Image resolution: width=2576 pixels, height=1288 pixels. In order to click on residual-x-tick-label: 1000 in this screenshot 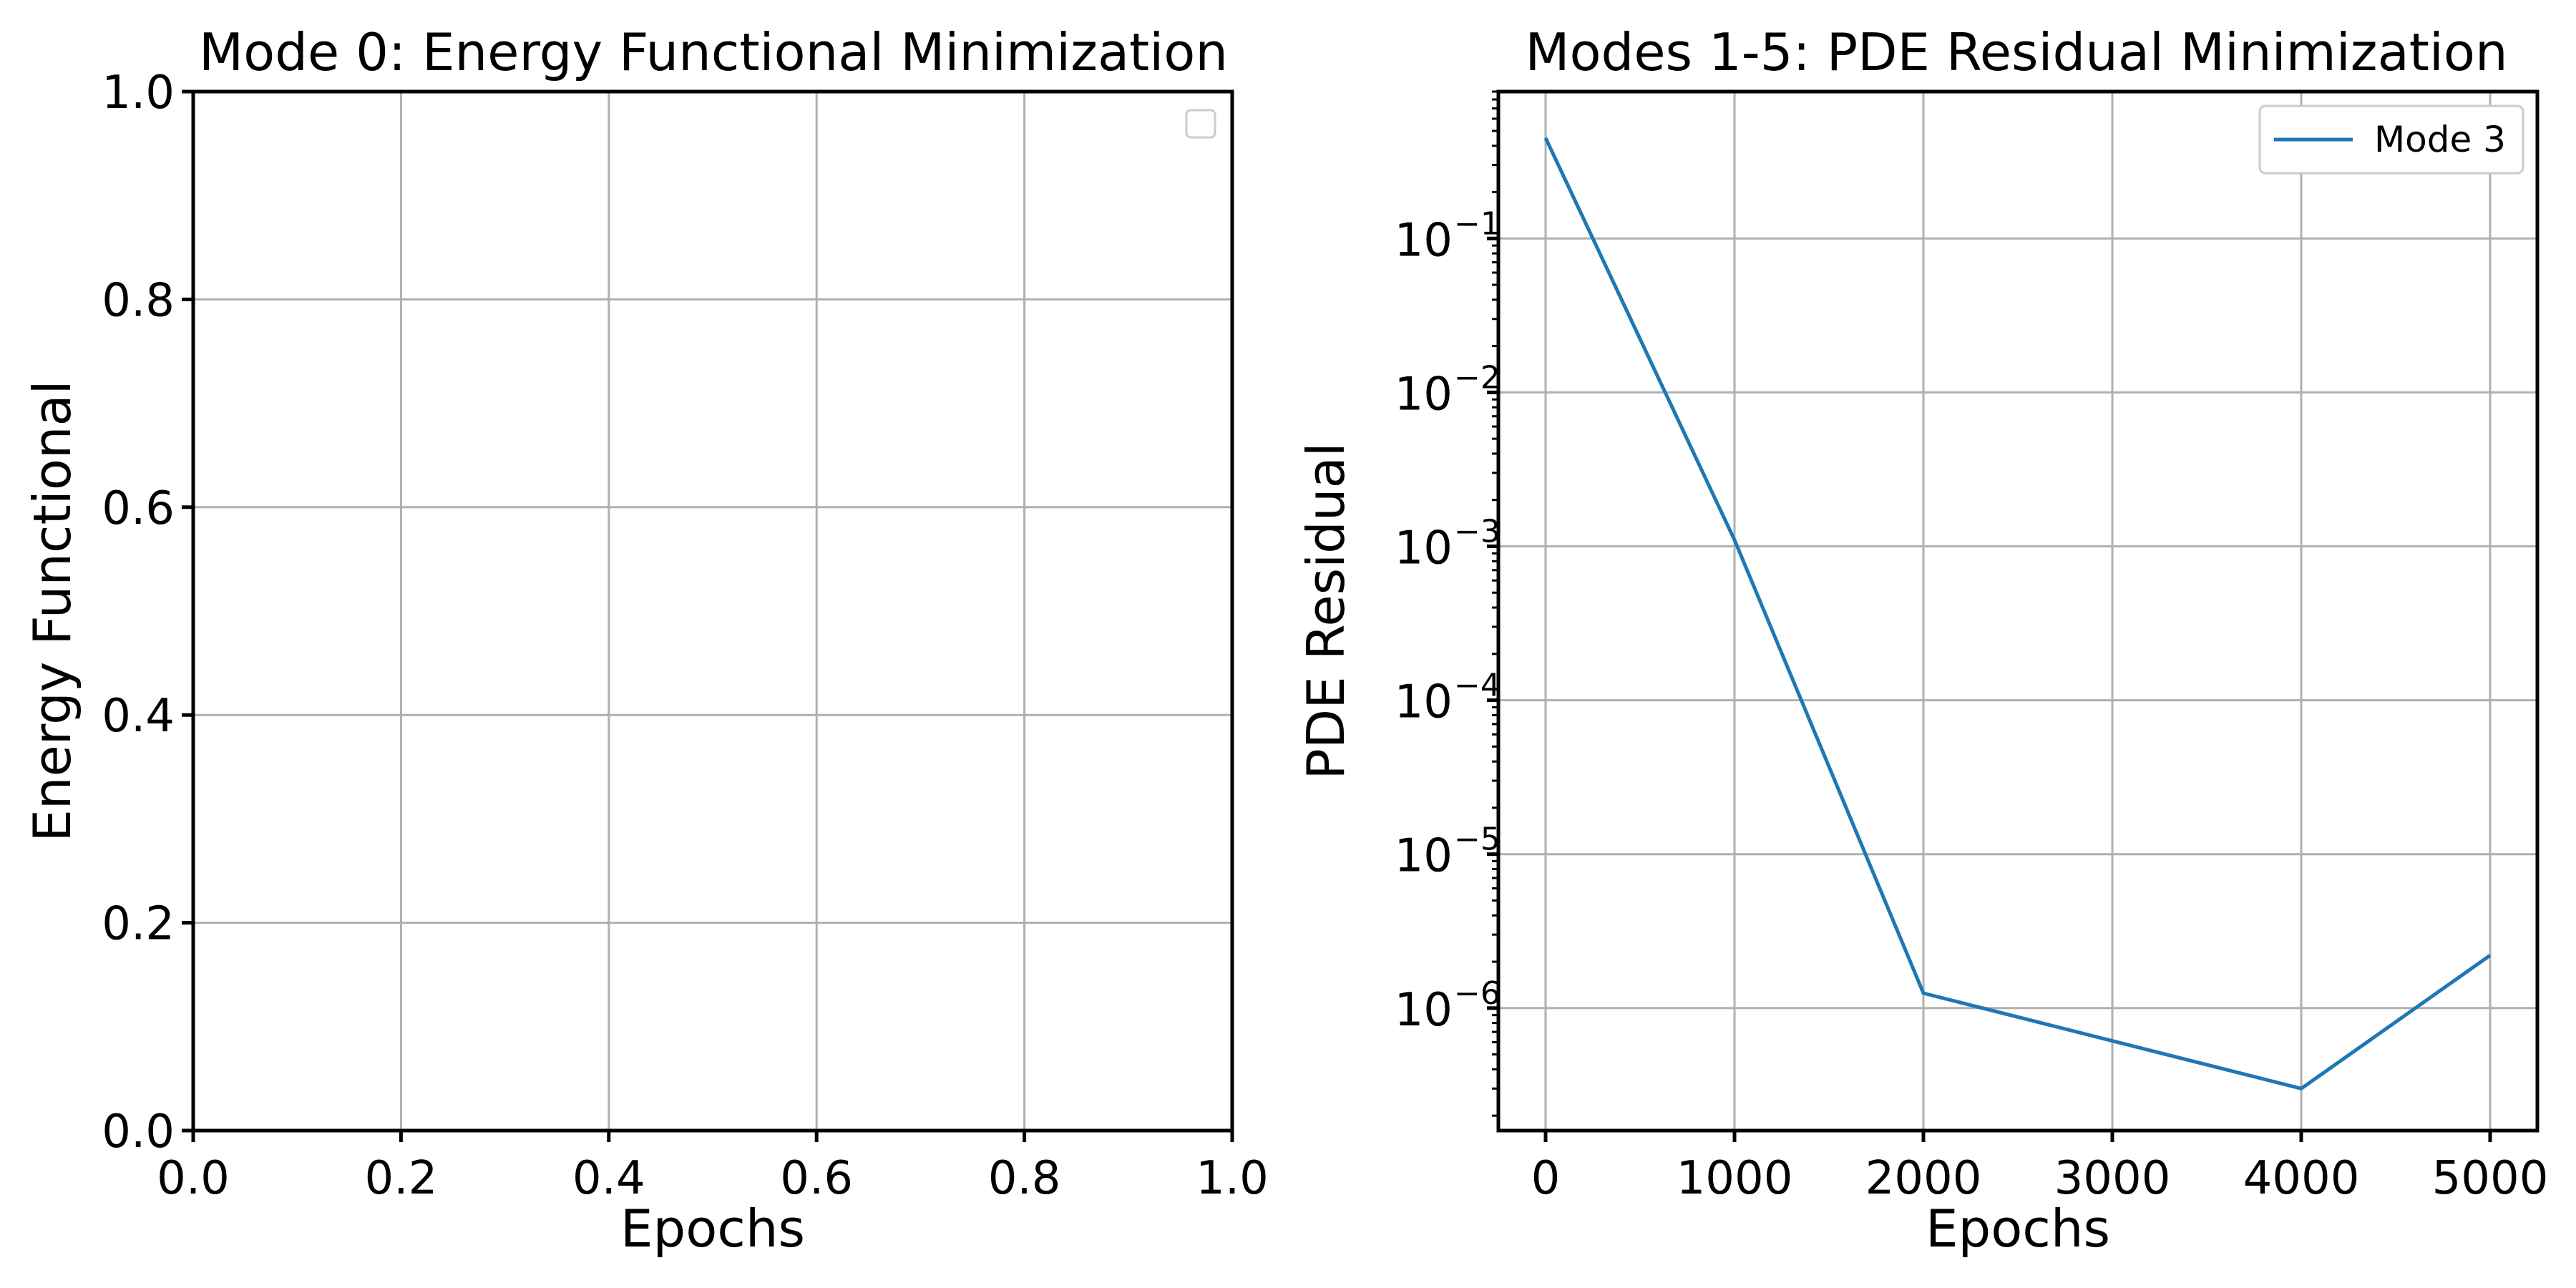, I will do `click(1735, 1178)`.